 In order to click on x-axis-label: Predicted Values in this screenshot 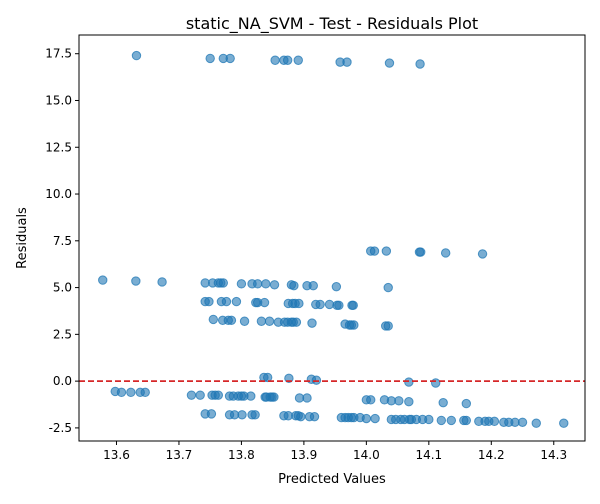, I will do `click(332, 479)`.